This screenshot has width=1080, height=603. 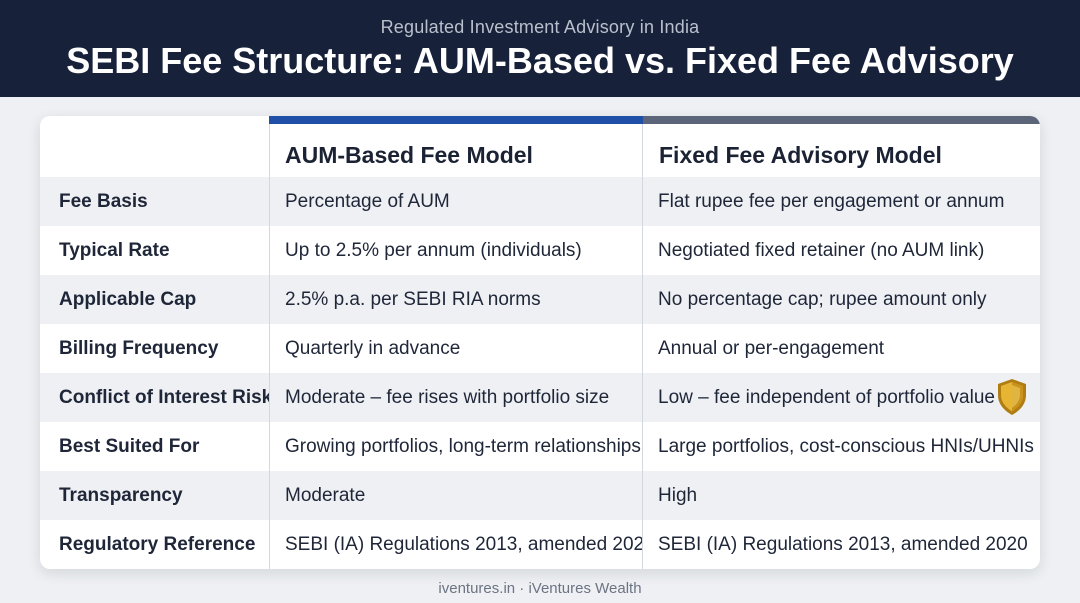 I want to click on fixed-cell: SEBI (IA) Regulations 2013, amended 2020, so click(x=843, y=544).